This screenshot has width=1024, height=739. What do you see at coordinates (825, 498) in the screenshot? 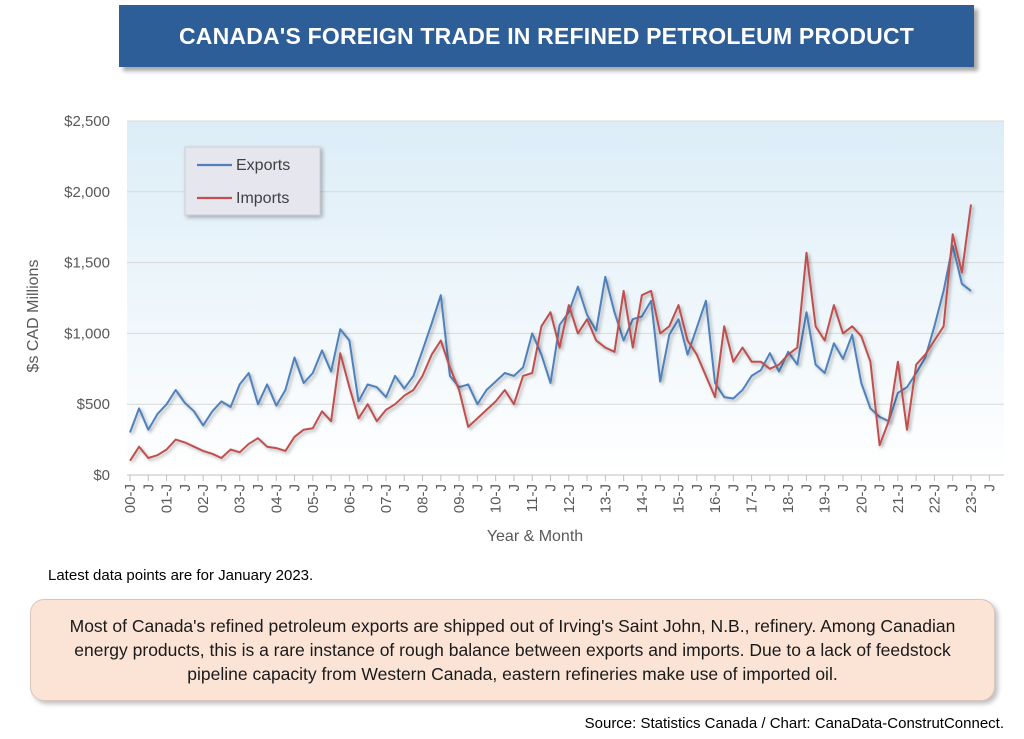
I see `x-tick-label: 19-J` at bounding box center [825, 498].